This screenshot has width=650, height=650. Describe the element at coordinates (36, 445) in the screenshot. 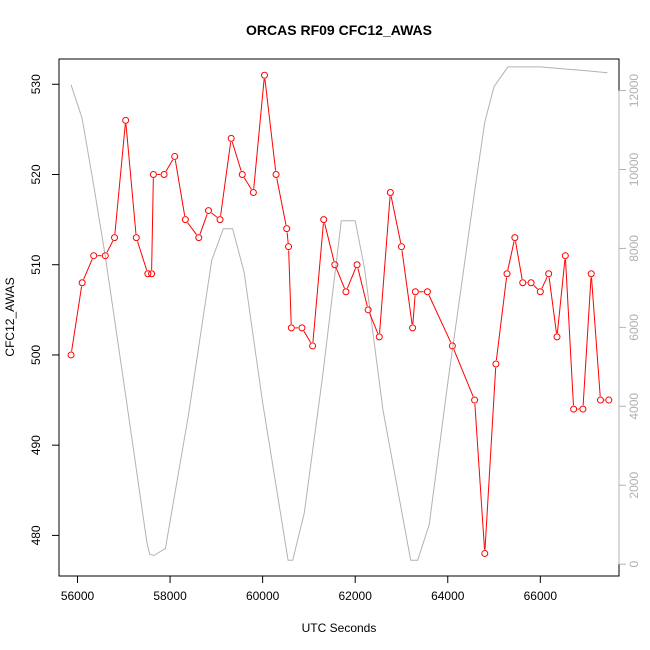

I see `y-tick-label: 490` at that location.